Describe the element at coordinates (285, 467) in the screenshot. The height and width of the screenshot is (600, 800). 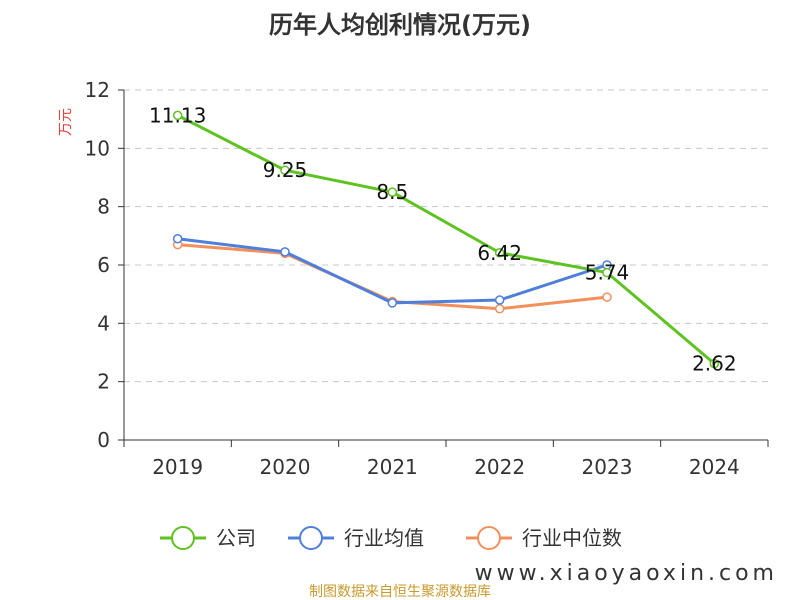
I see `x-tick-label: 2020` at that location.